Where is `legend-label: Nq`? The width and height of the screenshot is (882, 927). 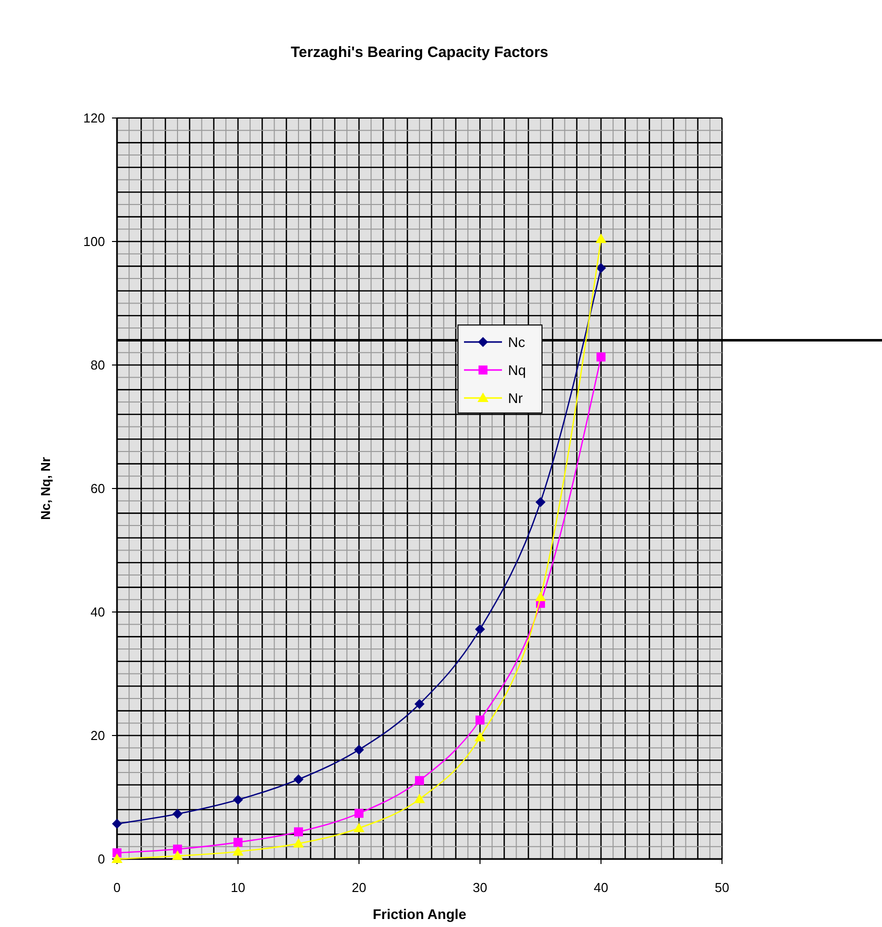 legend-label: Nq is located at coordinates (517, 370).